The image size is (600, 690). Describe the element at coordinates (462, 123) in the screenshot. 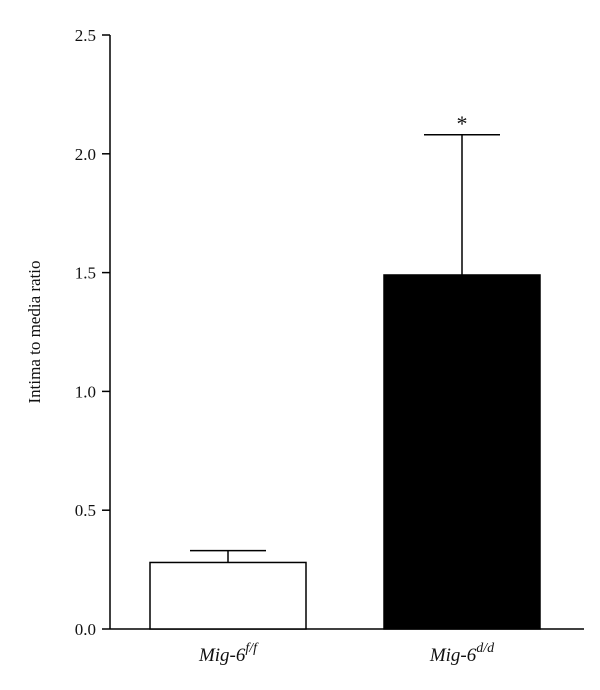

I see `significance-marker: *` at that location.